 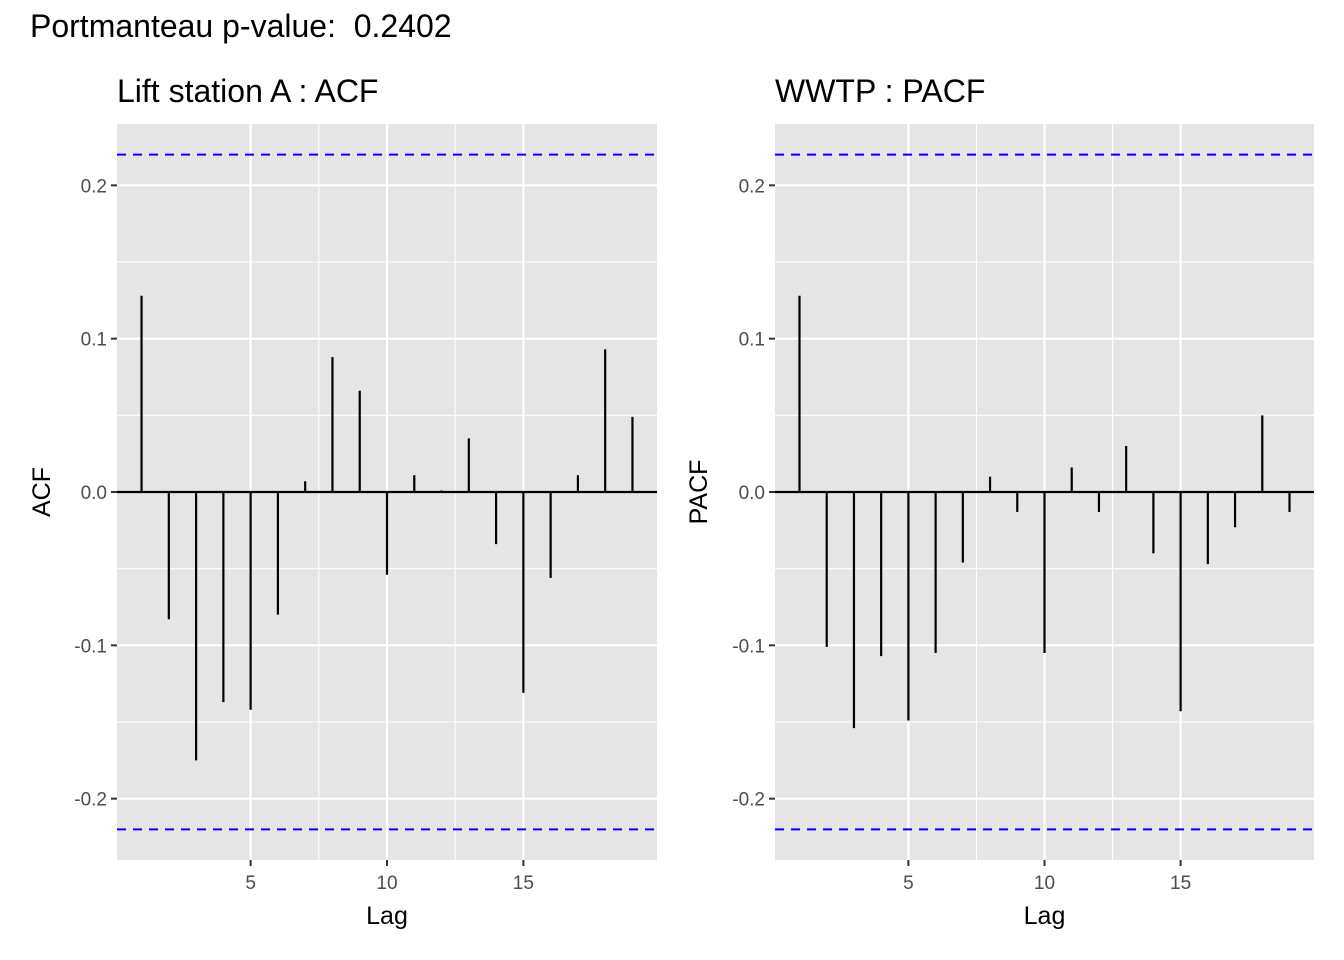 What do you see at coordinates (241, 26) in the screenshot?
I see `page-title: Portmanteau p-value: 0.2402` at bounding box center [241, 26].